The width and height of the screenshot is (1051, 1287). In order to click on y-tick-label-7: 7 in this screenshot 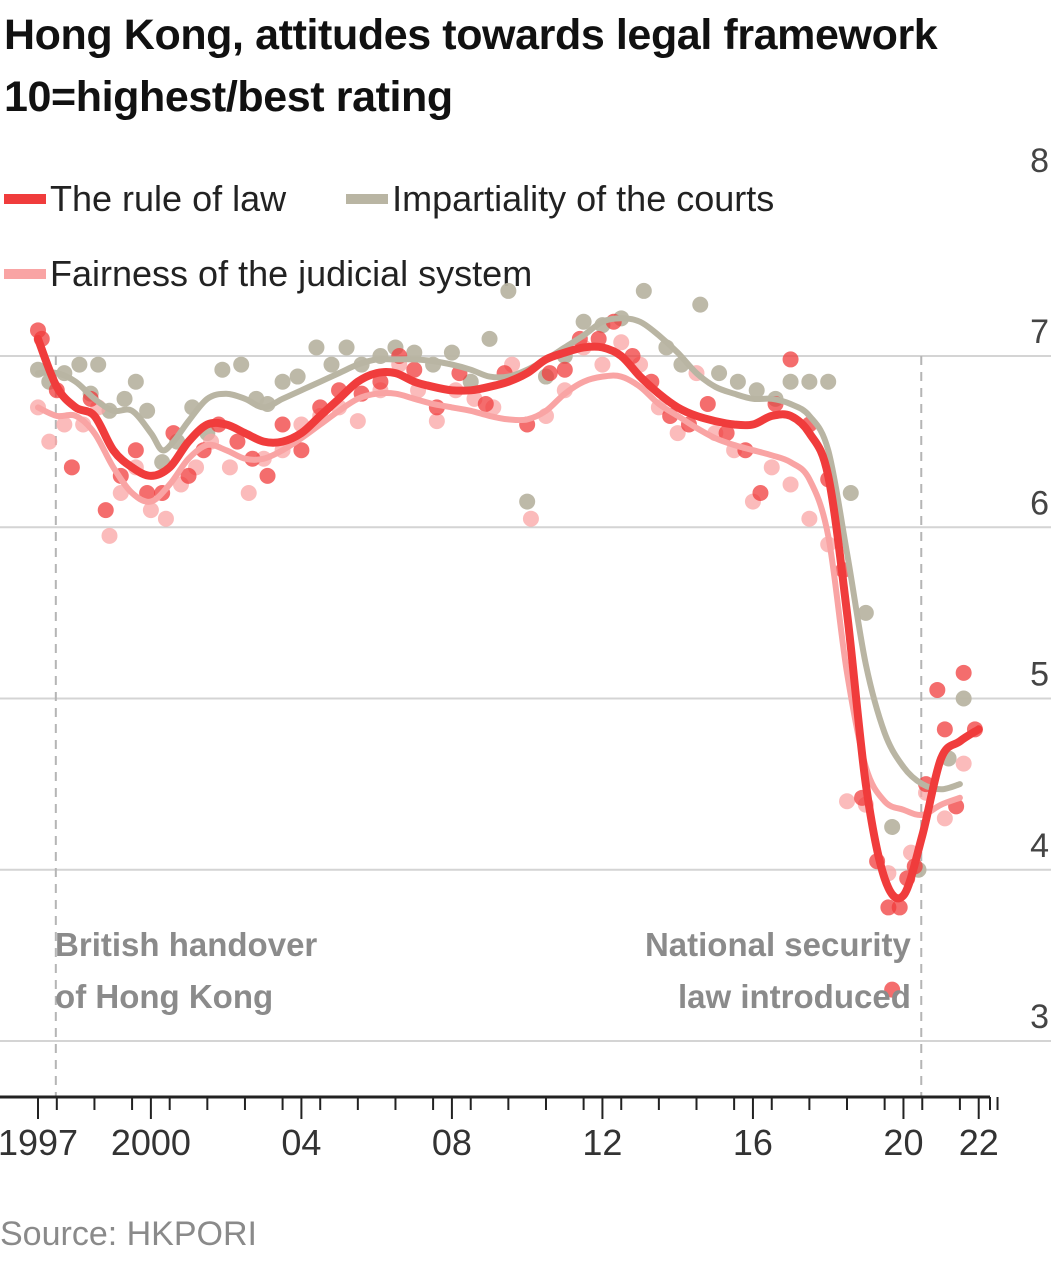, I will do `click(1039, 332)`.